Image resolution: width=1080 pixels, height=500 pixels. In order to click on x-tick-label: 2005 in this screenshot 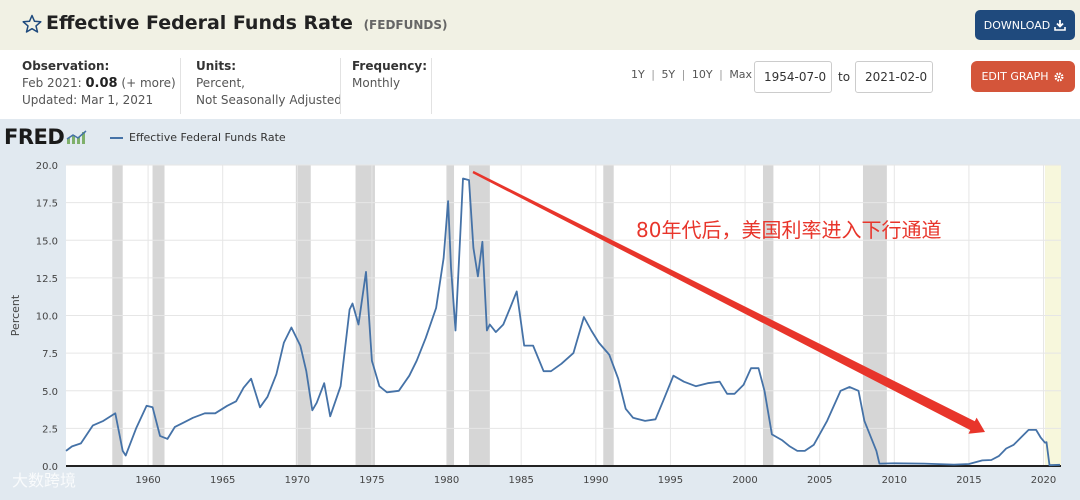, I will do `click(819, 480)`.